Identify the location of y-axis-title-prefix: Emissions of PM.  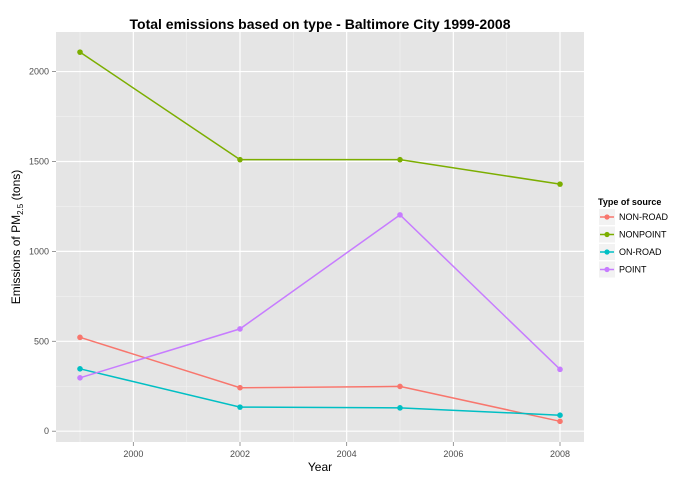
(16, 259).